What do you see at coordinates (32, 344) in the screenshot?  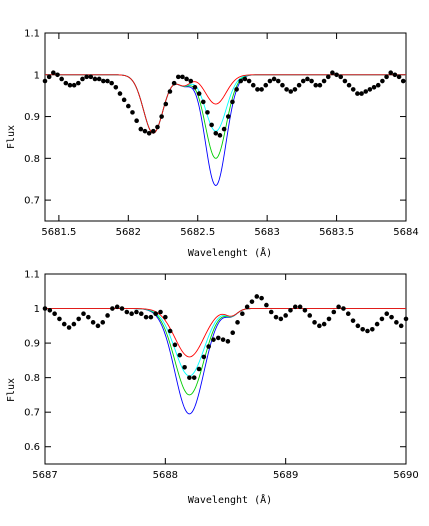 I see `y-tick-label: 0.9` at bounding box center [32, 344].